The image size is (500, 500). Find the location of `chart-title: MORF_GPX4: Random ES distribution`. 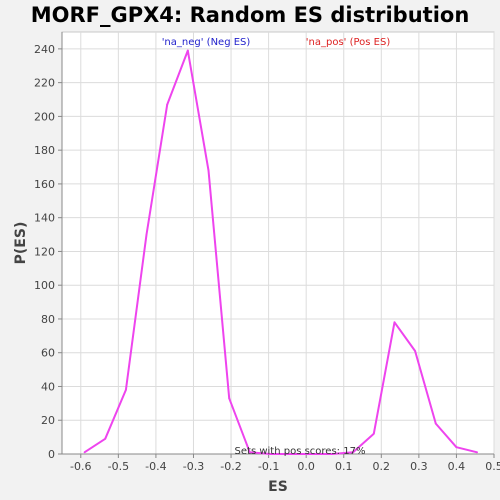

chart-title: MORF_GPX4: Random ES distribution is located at coordinates (250, 15).